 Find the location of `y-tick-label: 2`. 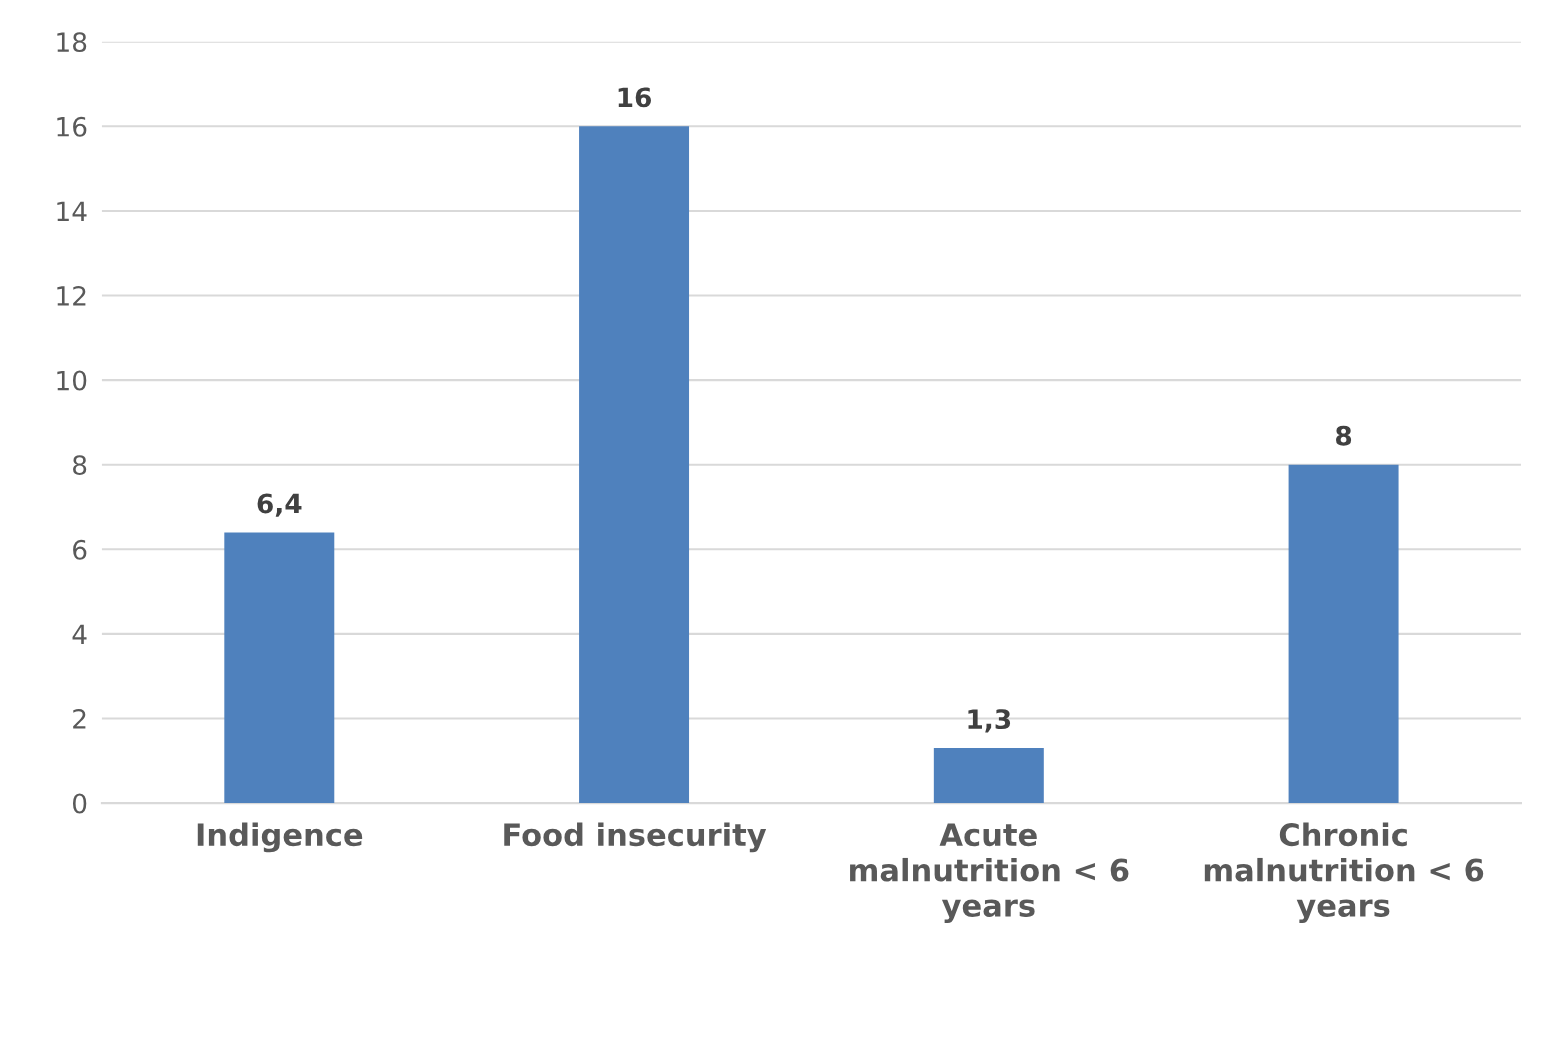

y-tick-label: 2 is located at coordinates (79, 718).